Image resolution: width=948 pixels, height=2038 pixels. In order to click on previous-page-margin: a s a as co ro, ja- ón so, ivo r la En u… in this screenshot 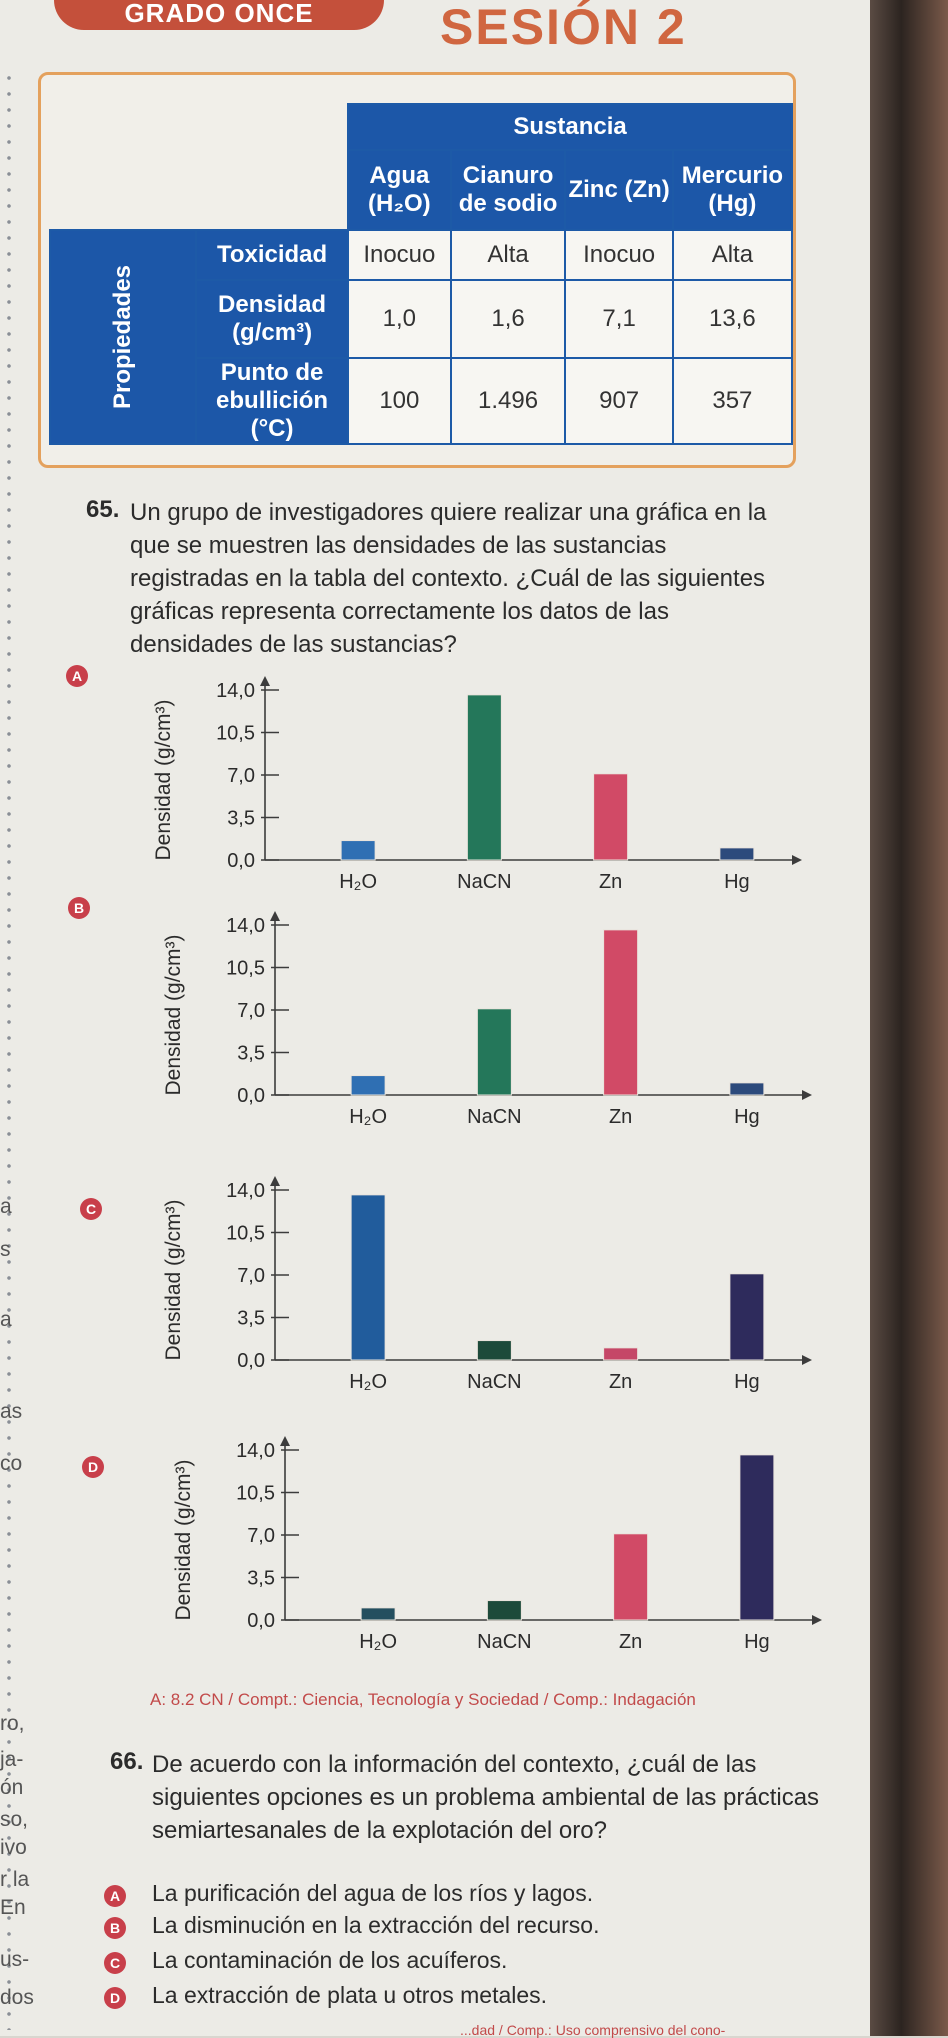, I will do `click(26, 1018)`.